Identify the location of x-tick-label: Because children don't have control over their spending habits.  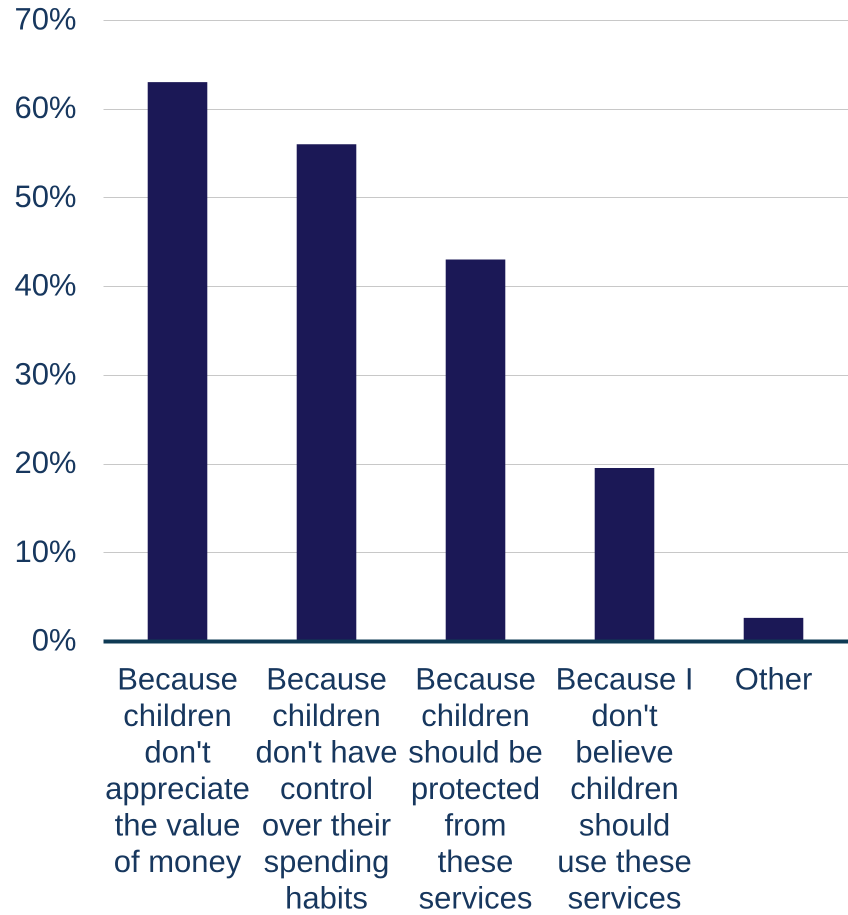
(326, 788).